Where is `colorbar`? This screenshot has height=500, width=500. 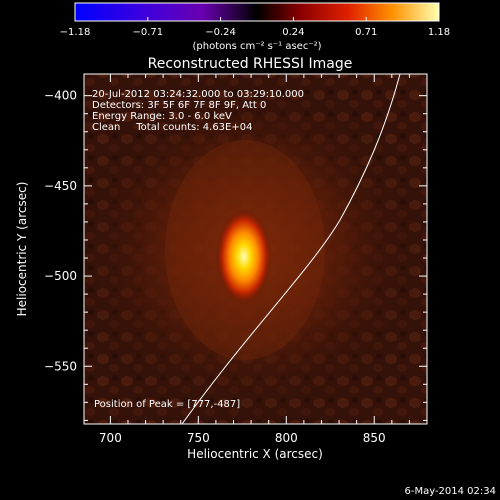 colorbar is located at coordinates (257, 12).